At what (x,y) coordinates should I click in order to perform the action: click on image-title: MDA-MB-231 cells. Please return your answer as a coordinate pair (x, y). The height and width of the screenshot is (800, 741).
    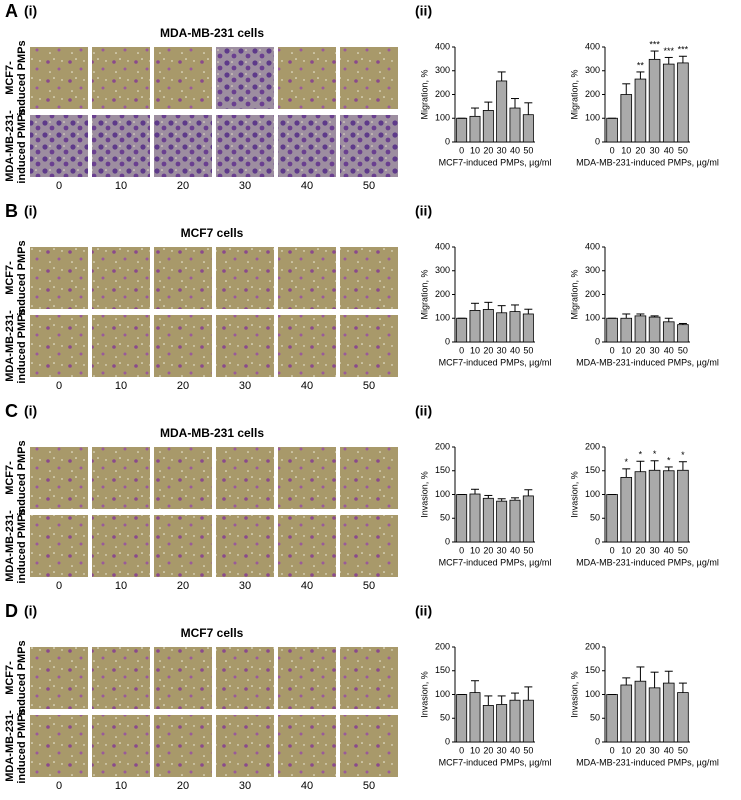
    Looking at the image, I should click on (212, 33).